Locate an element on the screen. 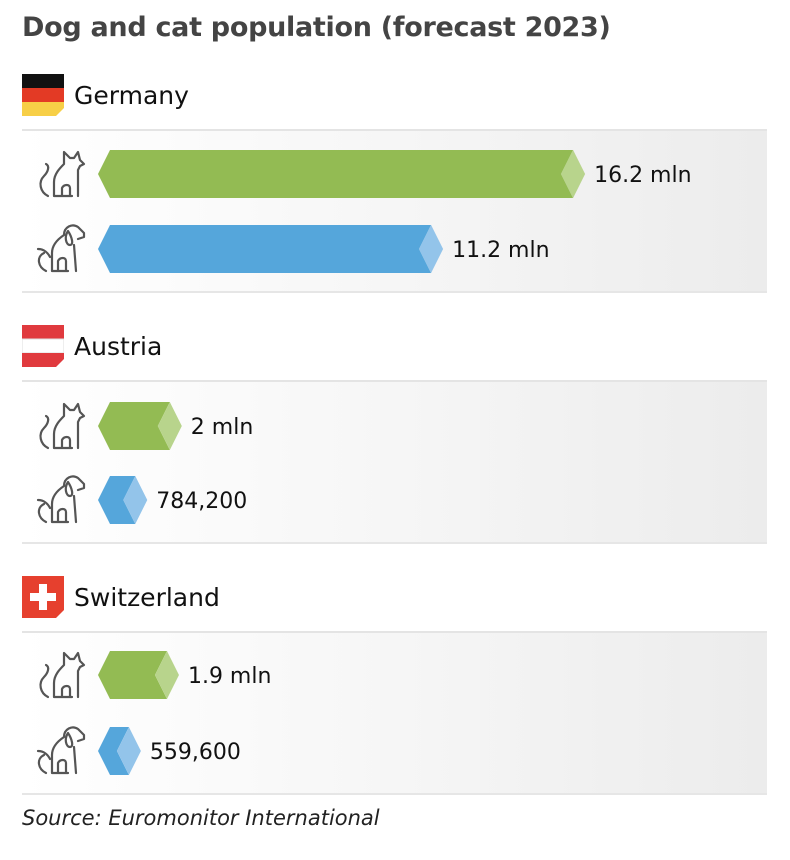  country-header-switzerland: Switzerland is located at coordinates (121, 597).